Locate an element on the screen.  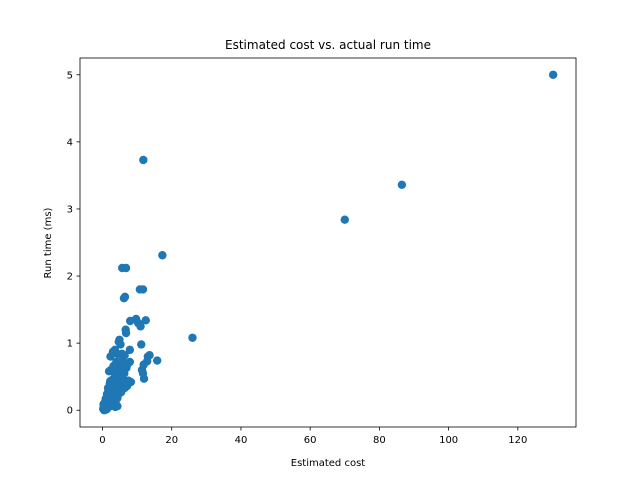
x-axis: 0 20 40 60 80 100 120 is located at coordinates (313, 436).